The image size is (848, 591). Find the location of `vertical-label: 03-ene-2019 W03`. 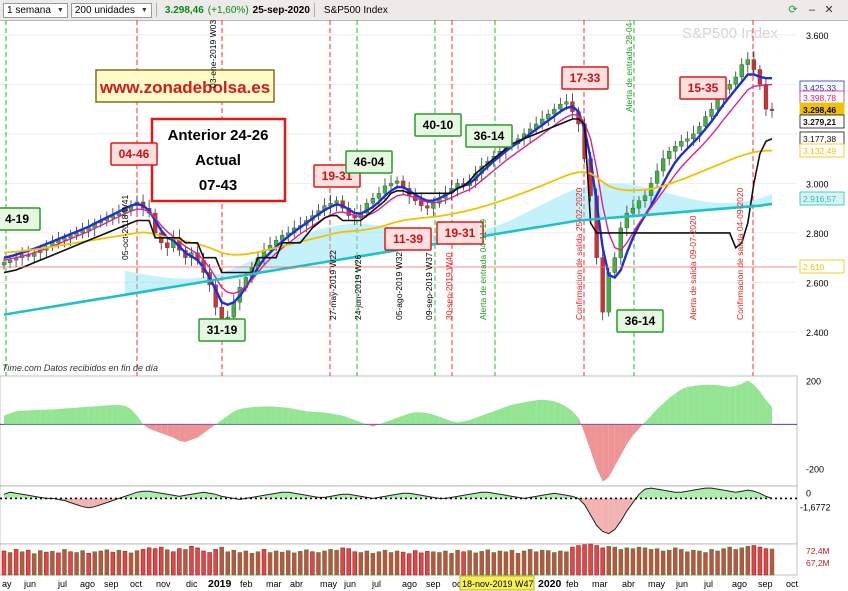

vertical-label: 03-ene-2019 W03 is located at coordinates (213, 54).